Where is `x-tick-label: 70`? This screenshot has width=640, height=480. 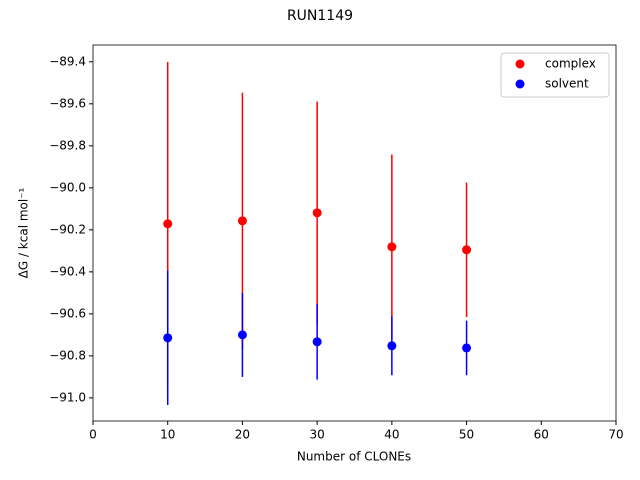 x-tick-label: 70 is located at coordinates (615, 435).